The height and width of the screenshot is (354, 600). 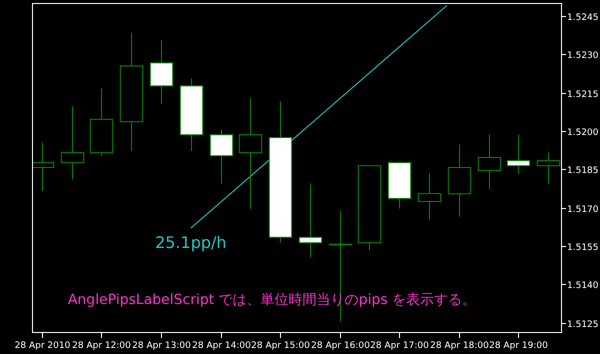 What do you see at coordinates (162, 346) in the screenshot?
I see `x-tick-label: 28 Apr 13:00` at bounding box center [162, 346].